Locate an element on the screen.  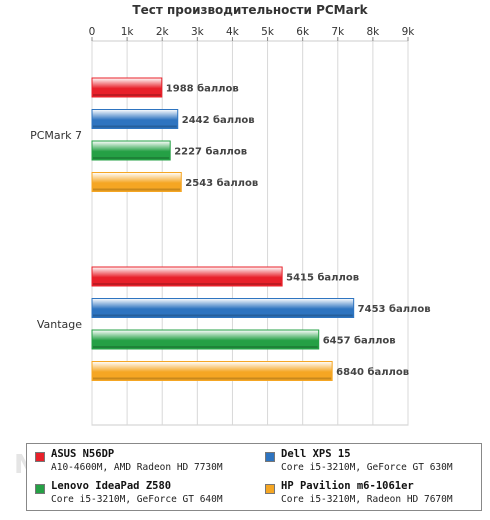
x-tick-label: 5k is located at coordinates (268, 32).